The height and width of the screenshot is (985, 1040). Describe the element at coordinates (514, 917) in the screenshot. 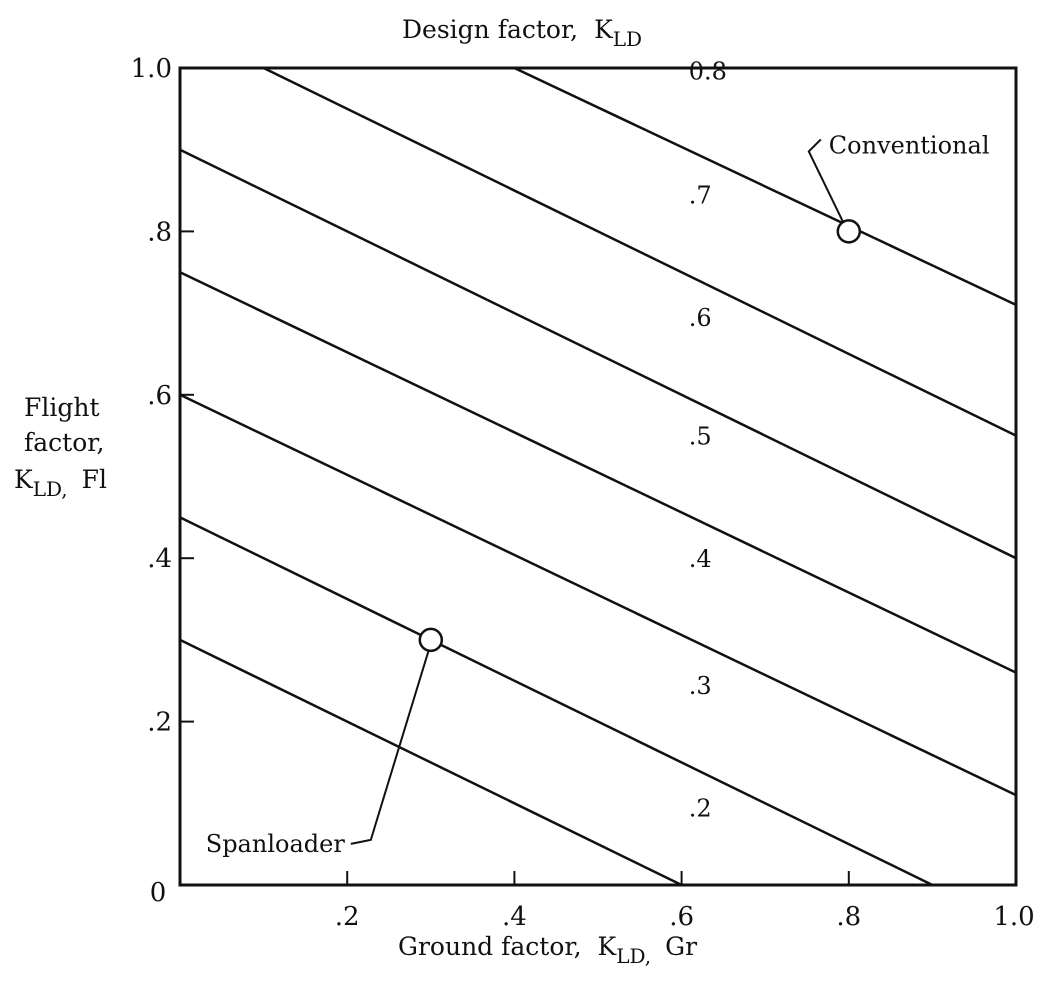

I see `x-tick-label-4: .4` at that location.